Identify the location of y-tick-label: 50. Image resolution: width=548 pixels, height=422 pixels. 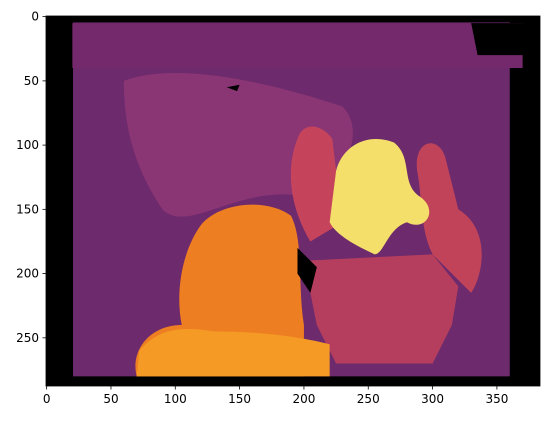
(31, 81).